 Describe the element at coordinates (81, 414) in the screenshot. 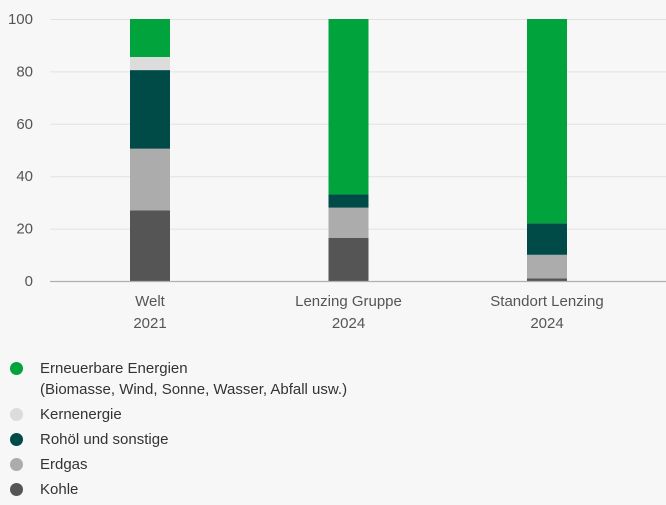

I see `legend-label: Kernenergie` at that location.